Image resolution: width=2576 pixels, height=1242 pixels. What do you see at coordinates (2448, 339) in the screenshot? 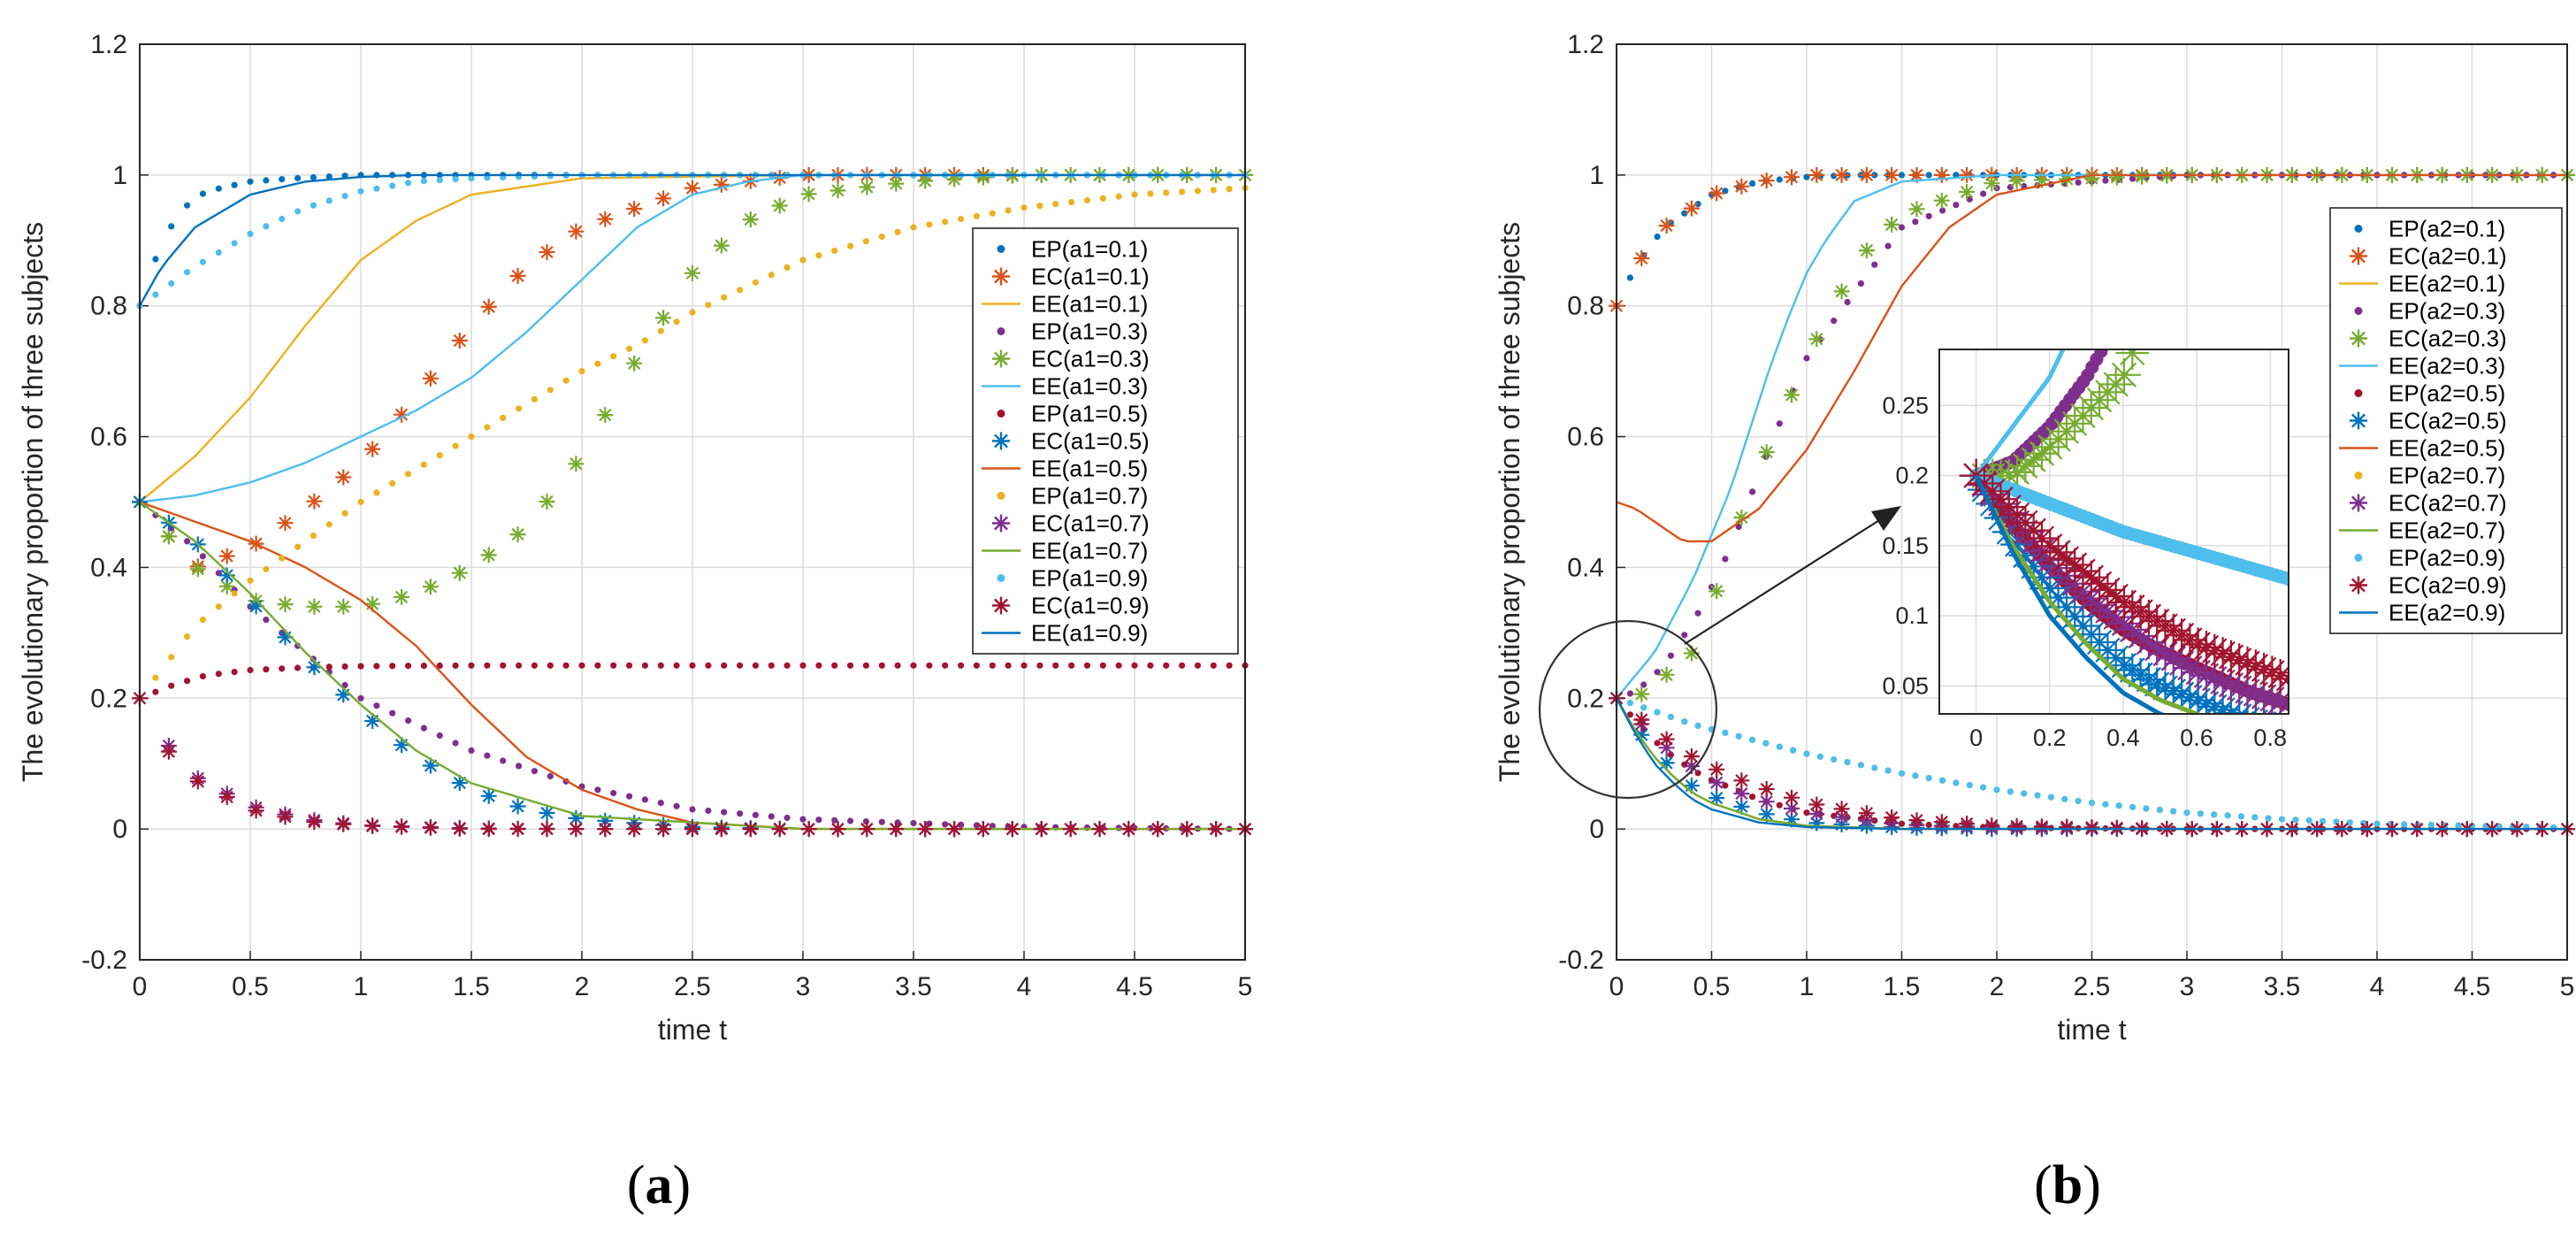
I see `legend-label: EC(a2=0.3)` at bounding box center [2448, 339].